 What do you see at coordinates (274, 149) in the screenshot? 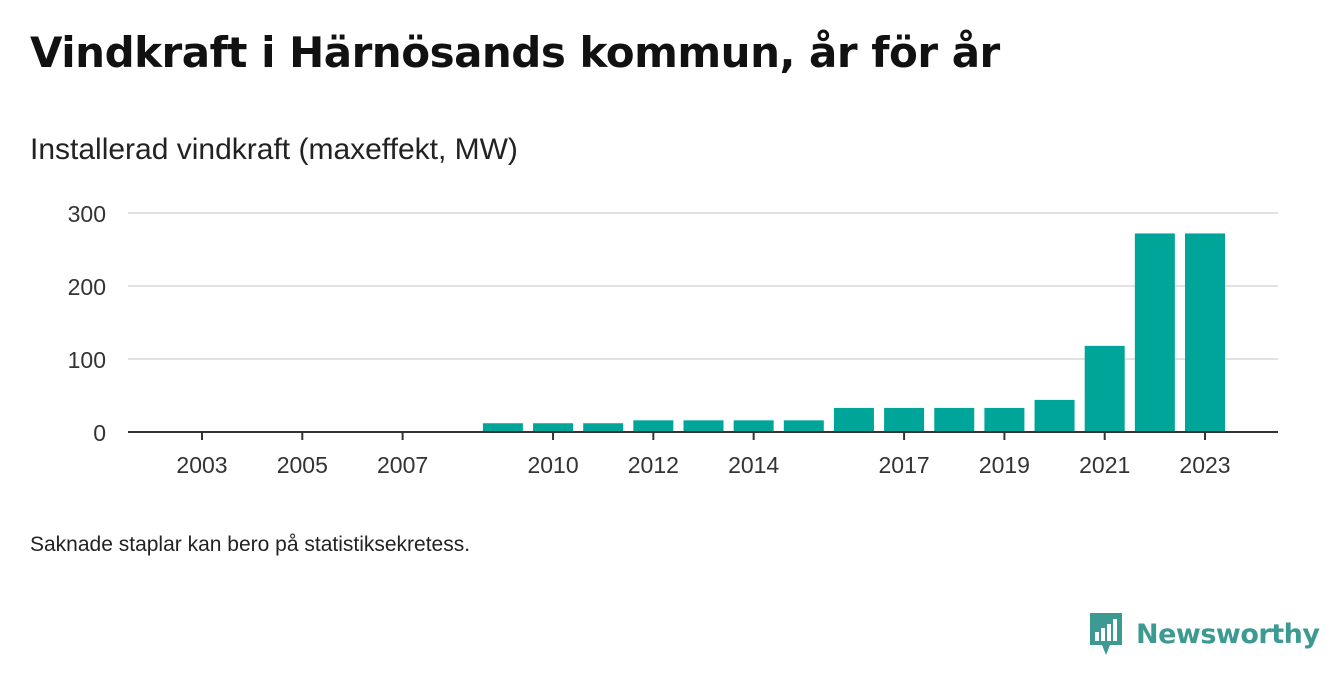
I see `chart-subtitle: Installerad vindkraft (maxeffekt, MW)` at bounding box center [274, 149].